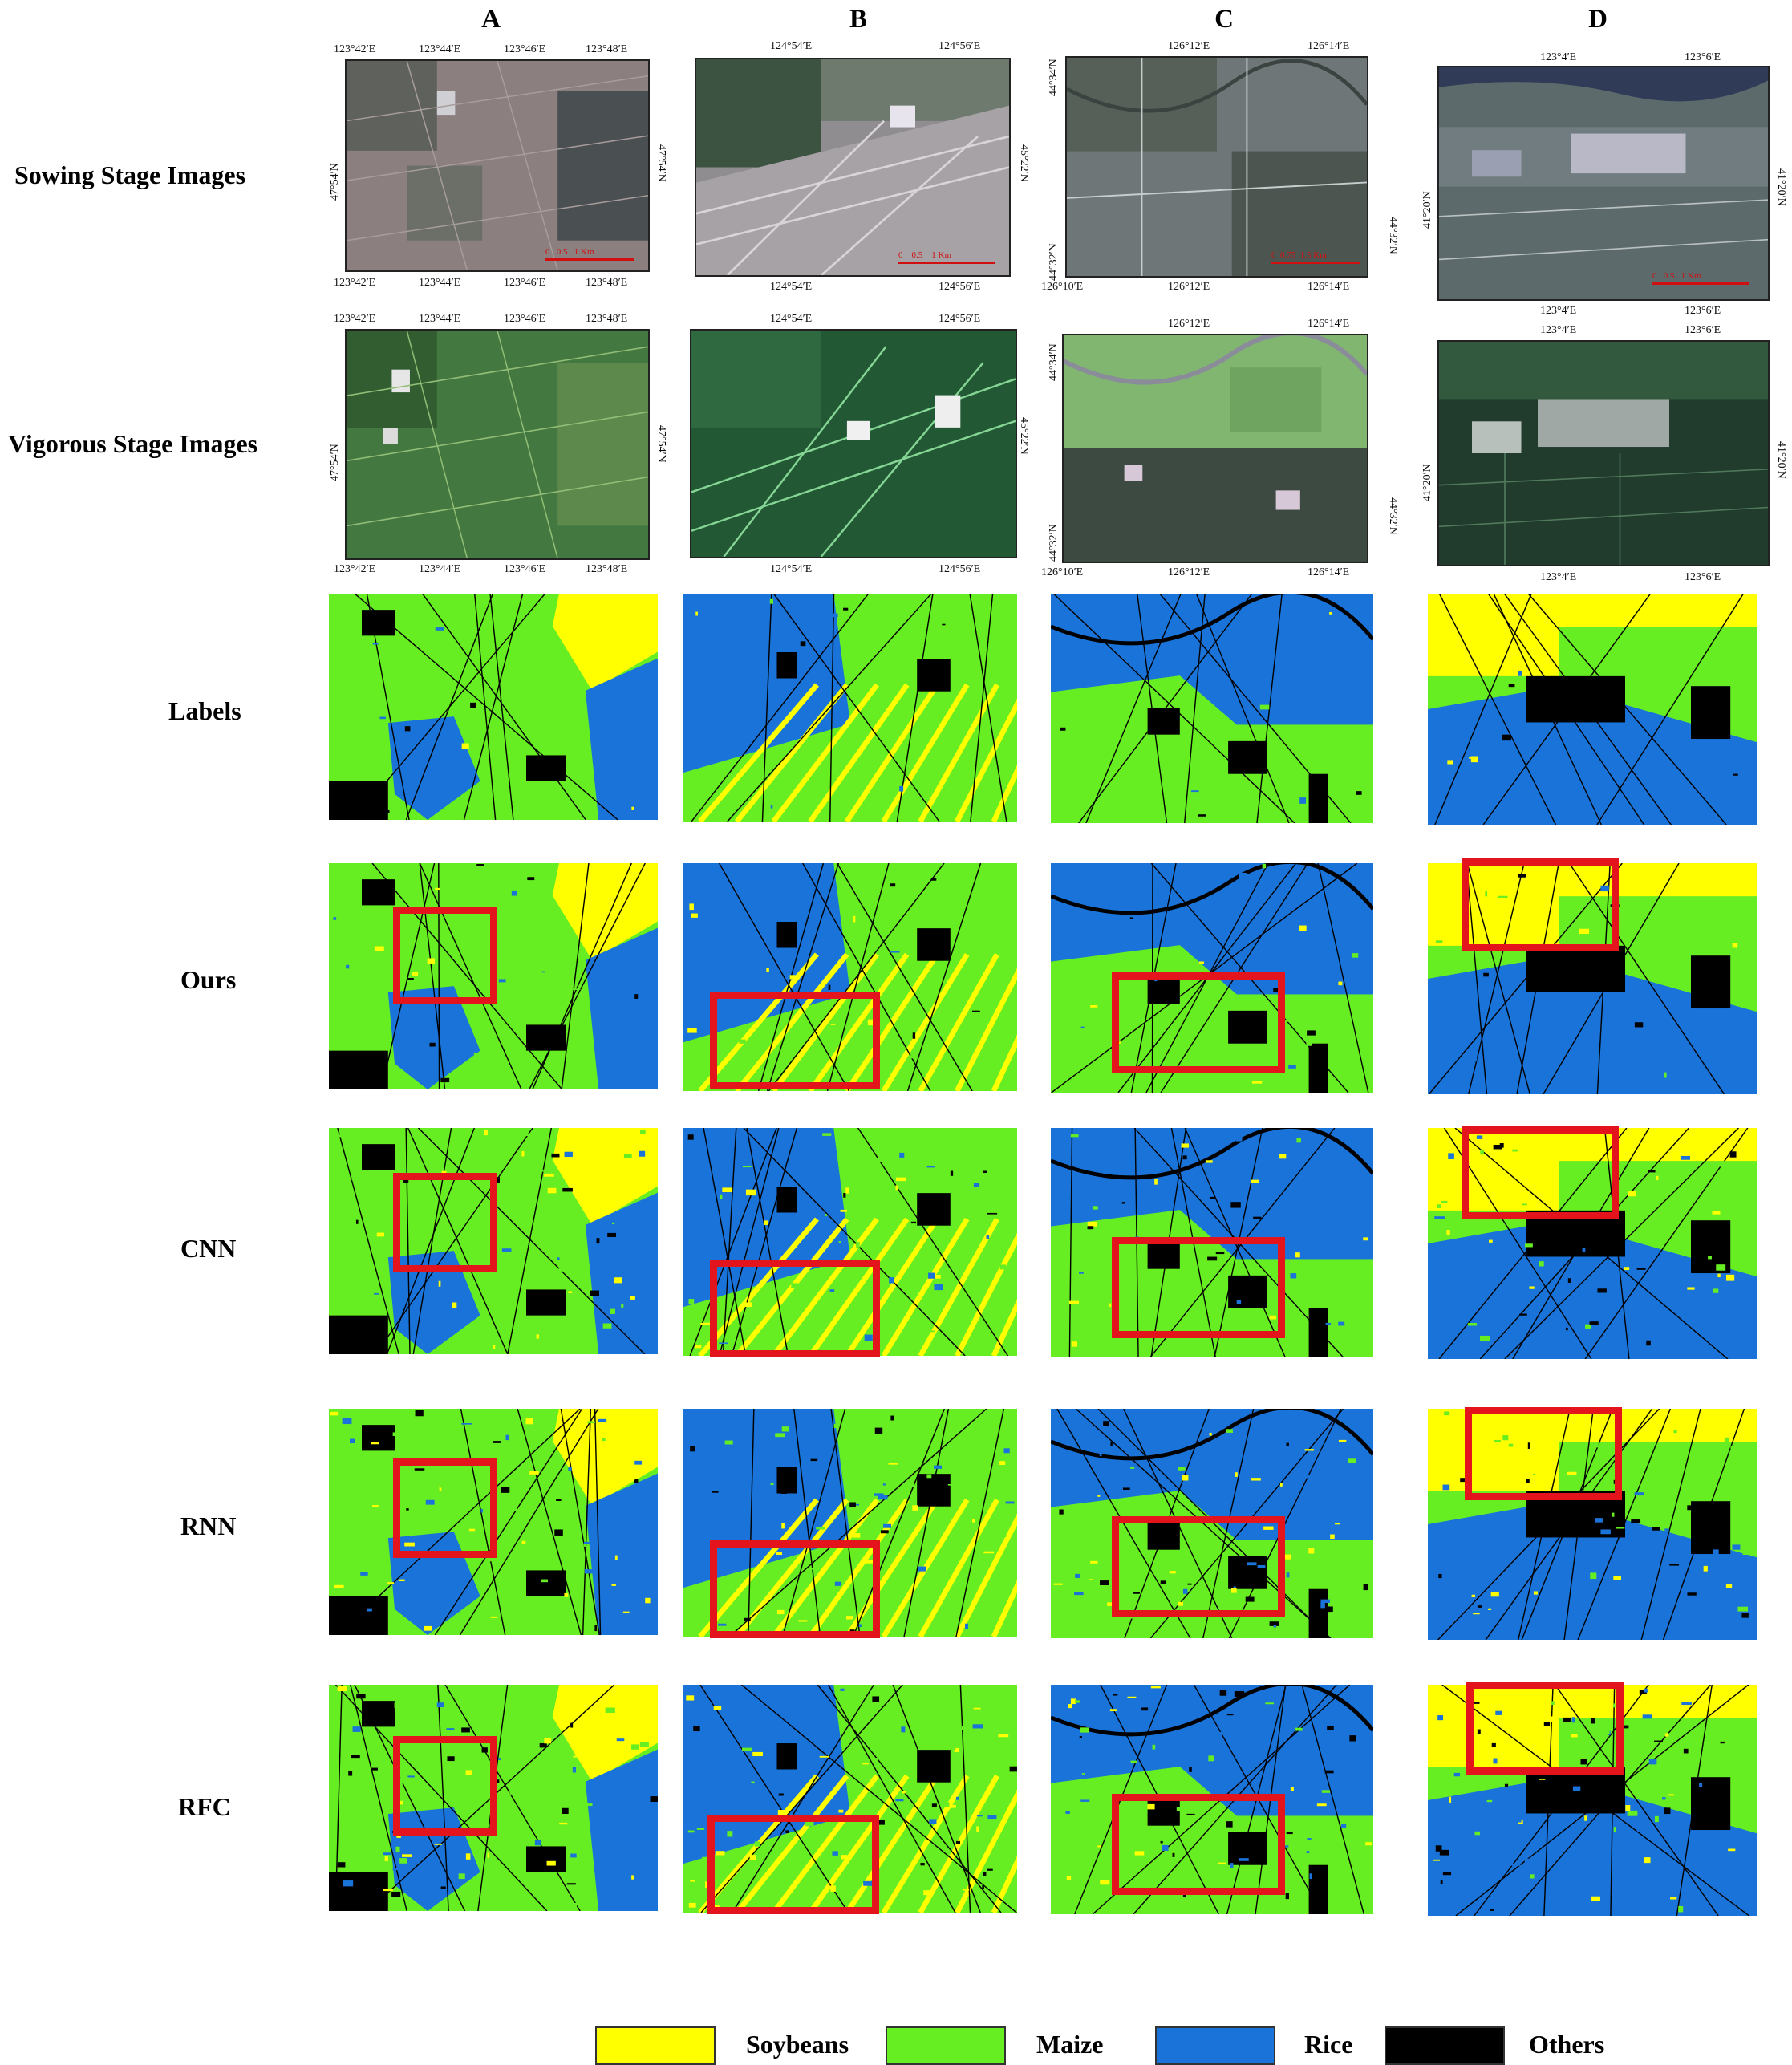 Image resolution: width=1792 pixels, height=2065 pixels. I want to click on highlight-box-rfc-c, so click(1199, 1844).